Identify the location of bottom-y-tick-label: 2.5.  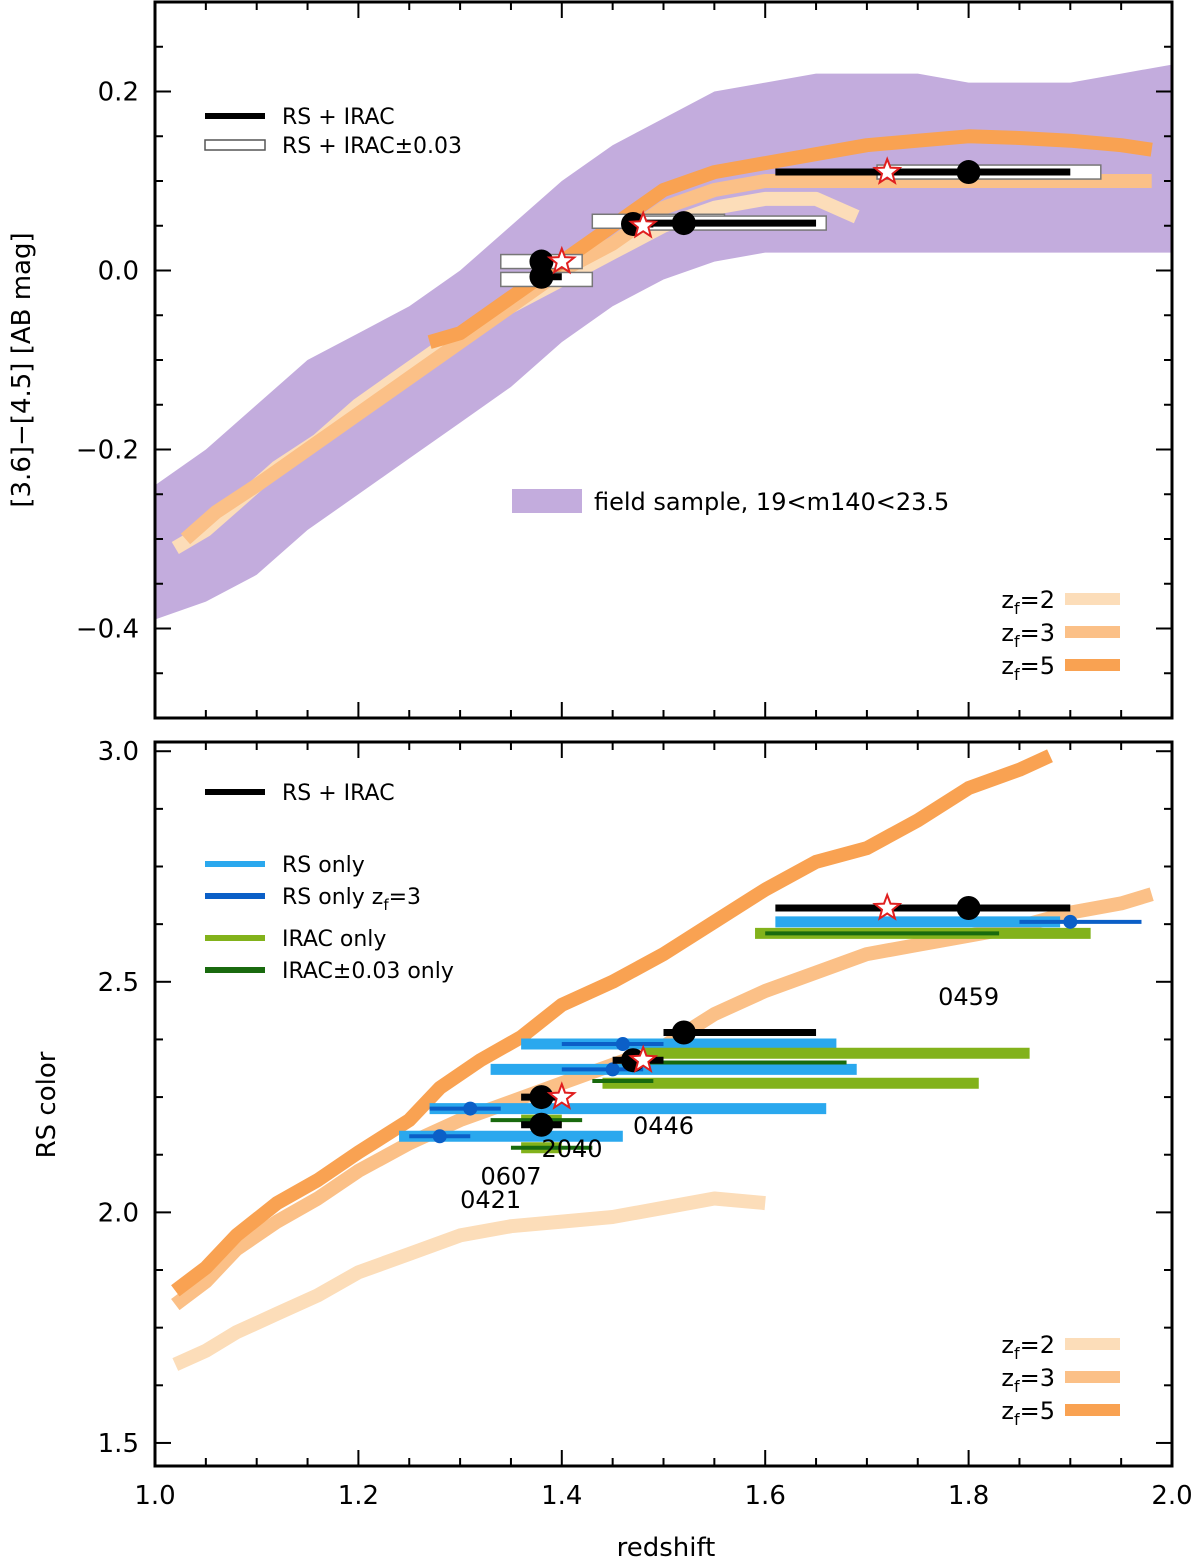
(118, 983).